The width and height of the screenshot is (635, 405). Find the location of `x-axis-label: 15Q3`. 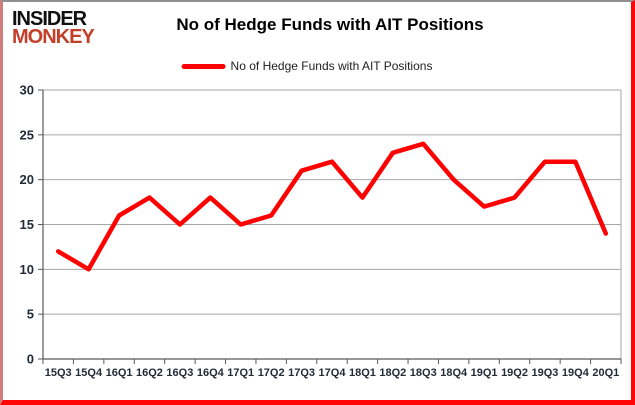

x-axis-label: 15Q3 is located at coordinates (58, 373).